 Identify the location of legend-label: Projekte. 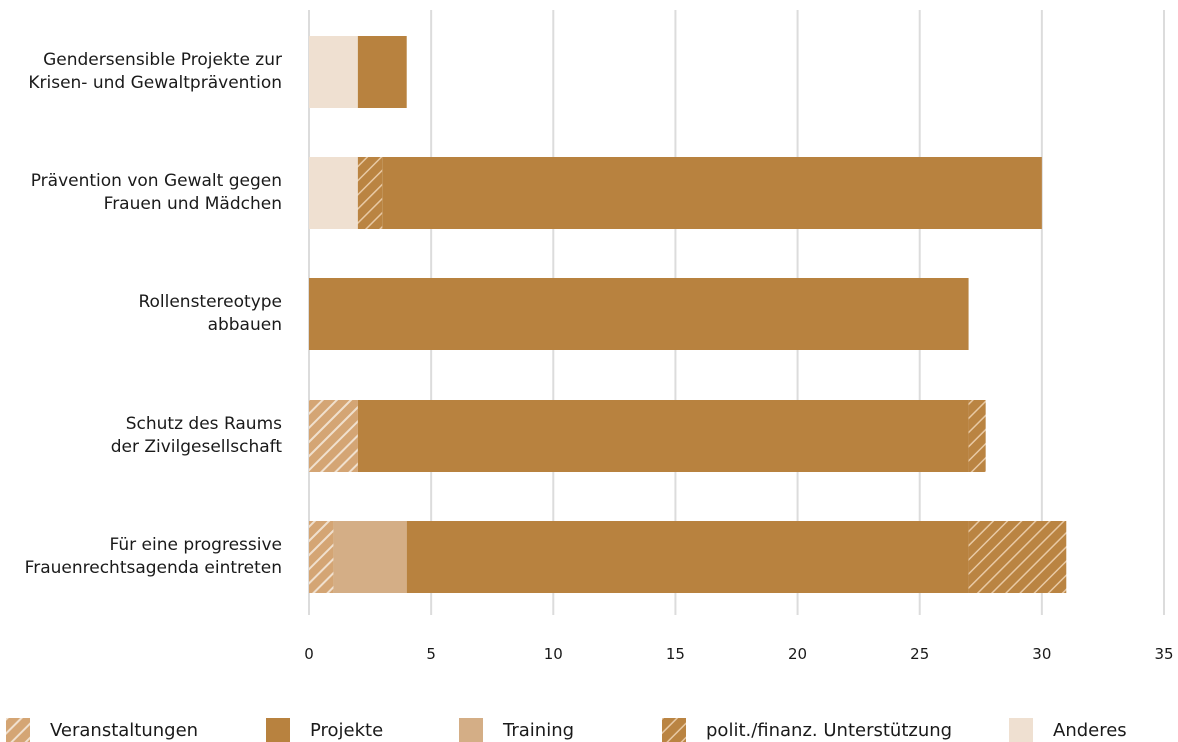
(347, 730).